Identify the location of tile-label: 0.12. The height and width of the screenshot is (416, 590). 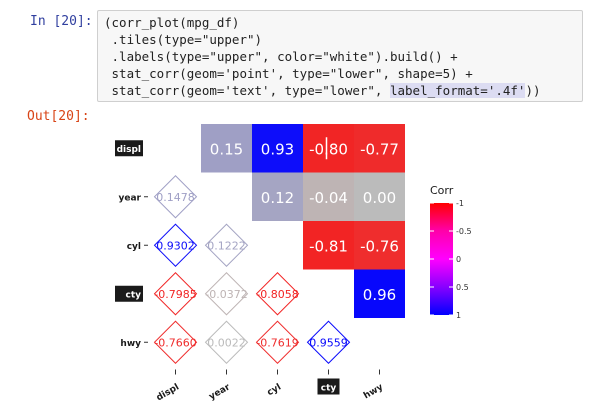
(277, 198).